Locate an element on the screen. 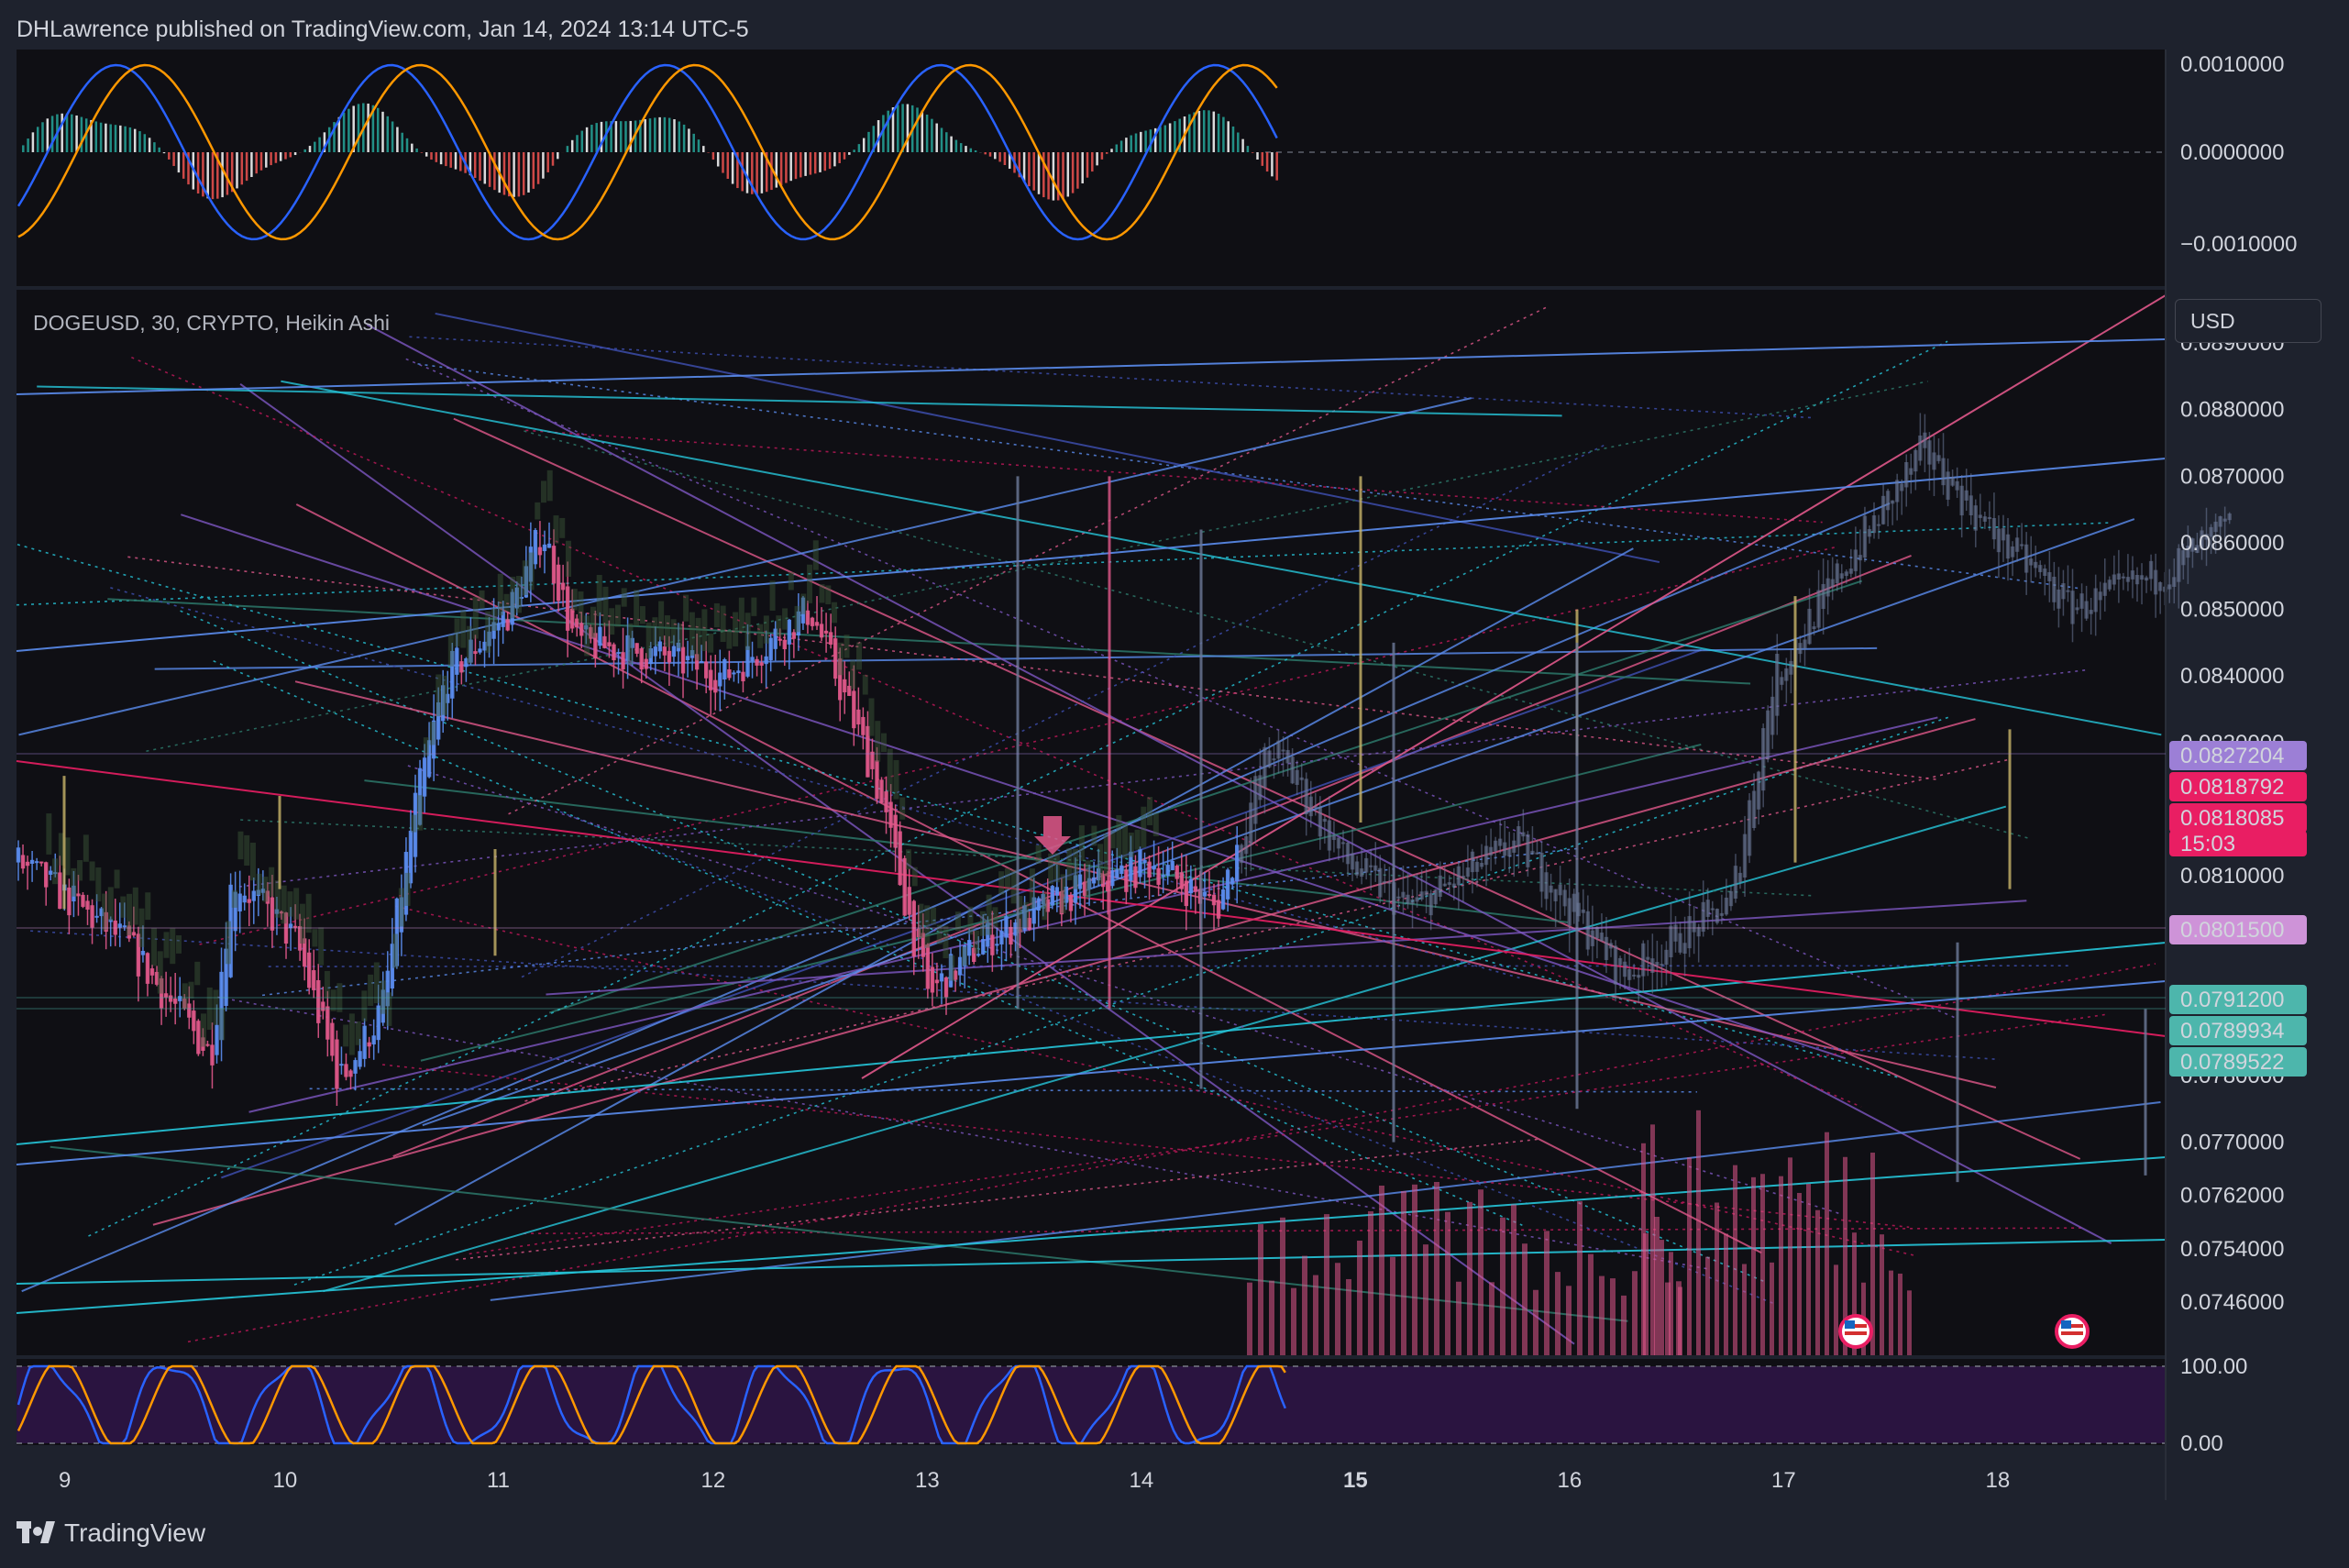 The width and height of the screenshot is (2349, 1568). price-tick-label: 0.0754000 is located at coordinates (2232, 1249).